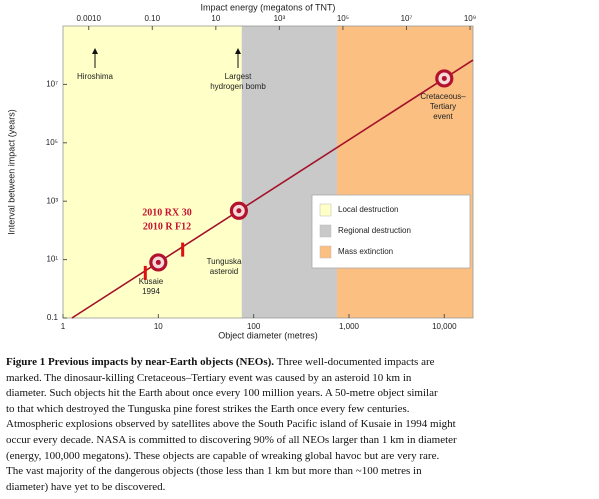 The width and height of the screenshot is (599, 499). Describe the element at coordinates (343, 18) in the screenshot. I see `x2-tick-label: 10⁵` at that location.